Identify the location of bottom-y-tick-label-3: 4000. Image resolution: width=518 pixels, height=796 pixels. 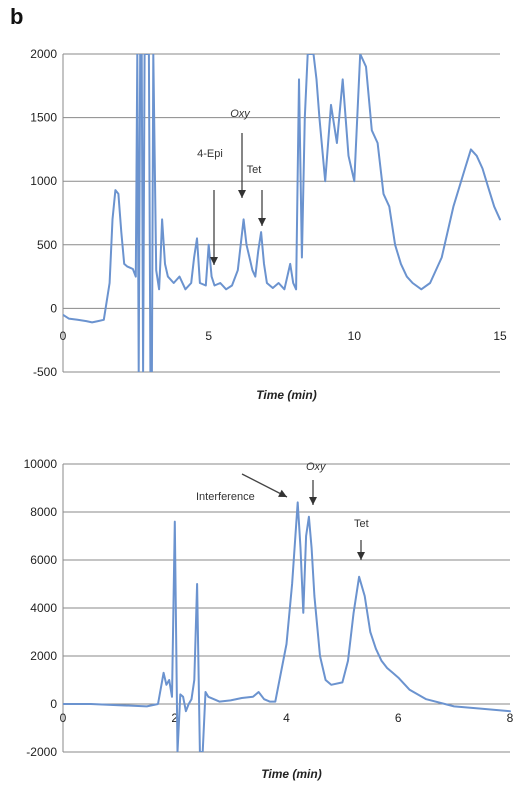
(43, 608).